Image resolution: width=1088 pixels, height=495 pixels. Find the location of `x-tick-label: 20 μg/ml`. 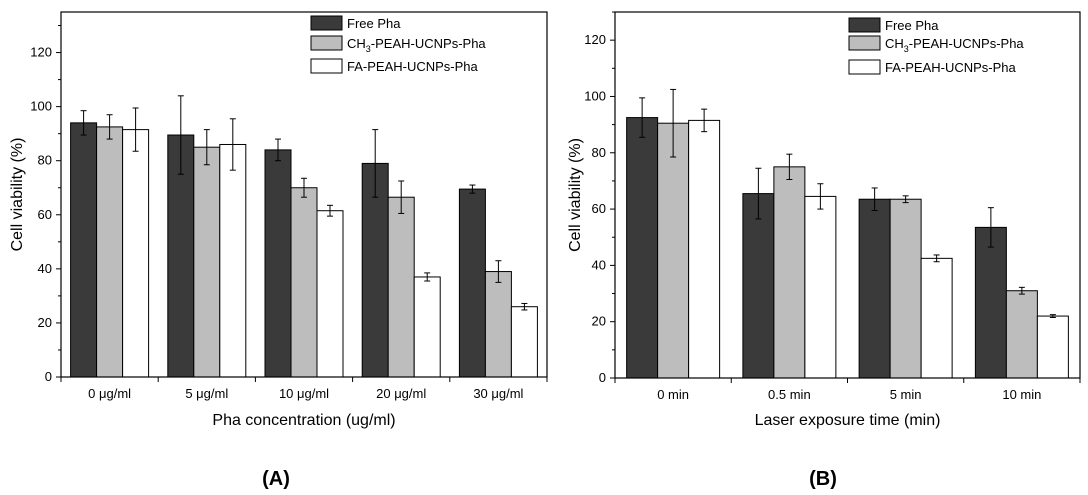

x-tick-label: 20 μg/ml is located at coordinates (401, 393).